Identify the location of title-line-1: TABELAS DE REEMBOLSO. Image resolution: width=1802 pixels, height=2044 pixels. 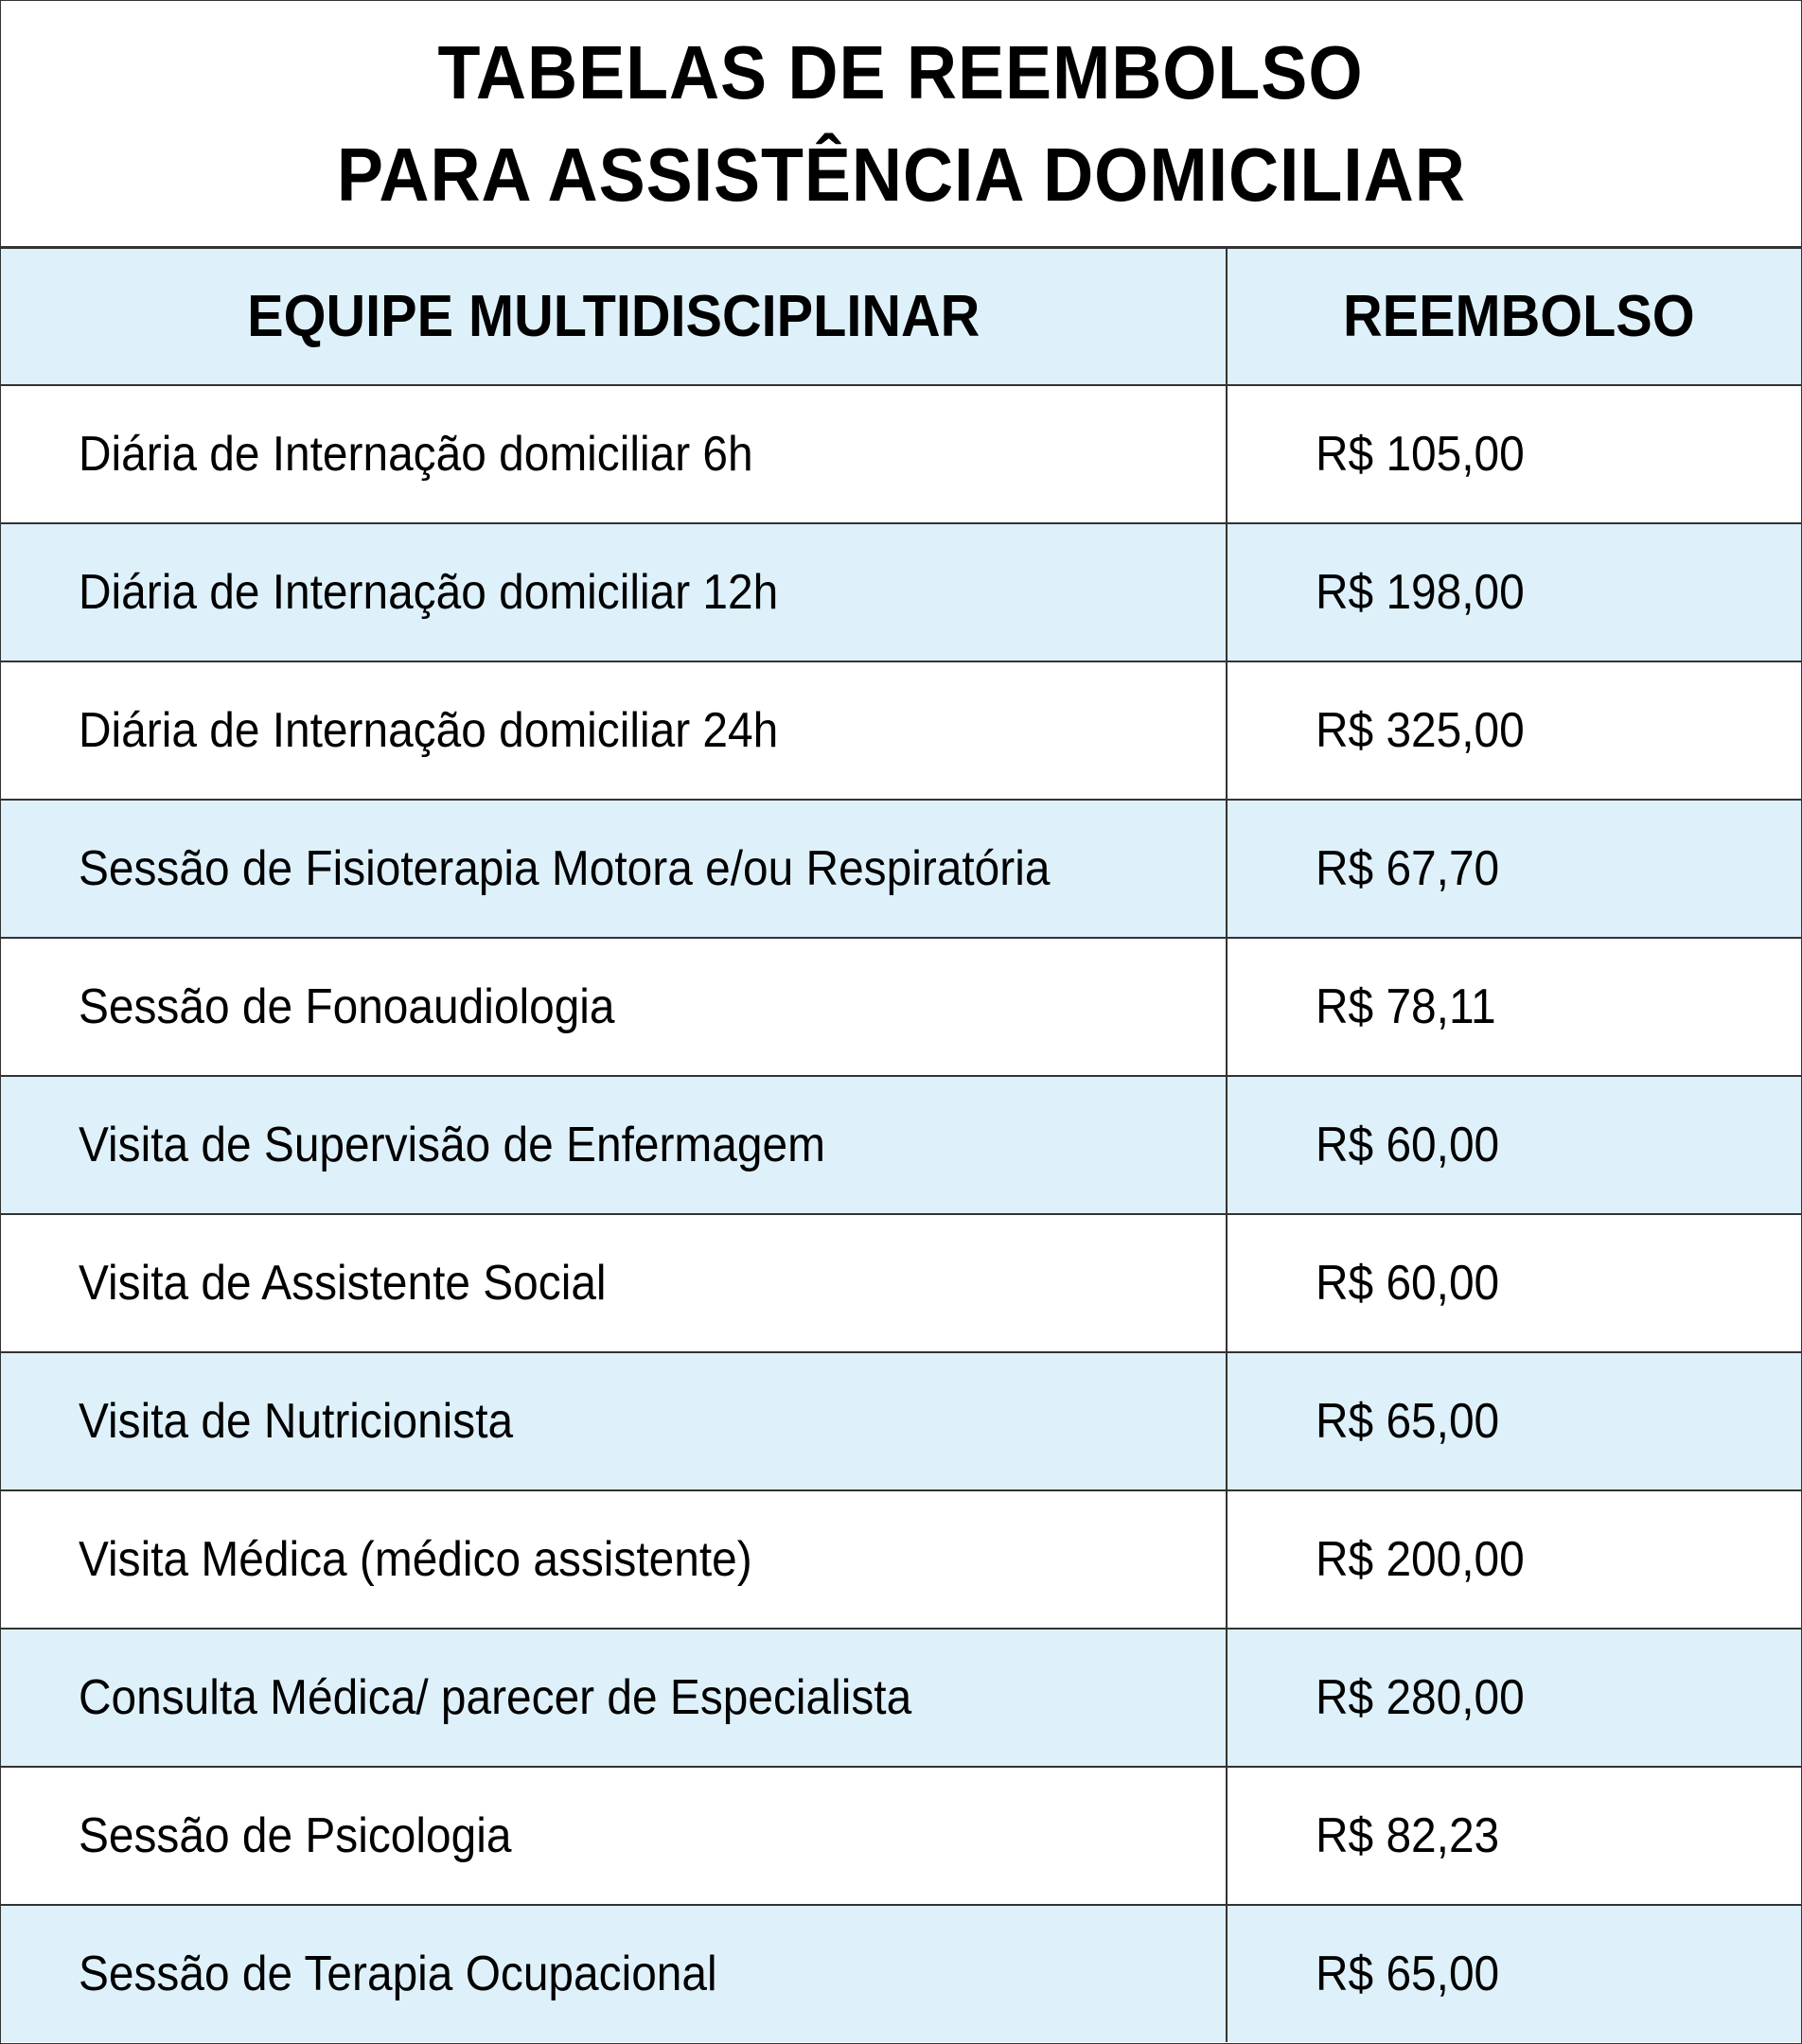
(901, 72).